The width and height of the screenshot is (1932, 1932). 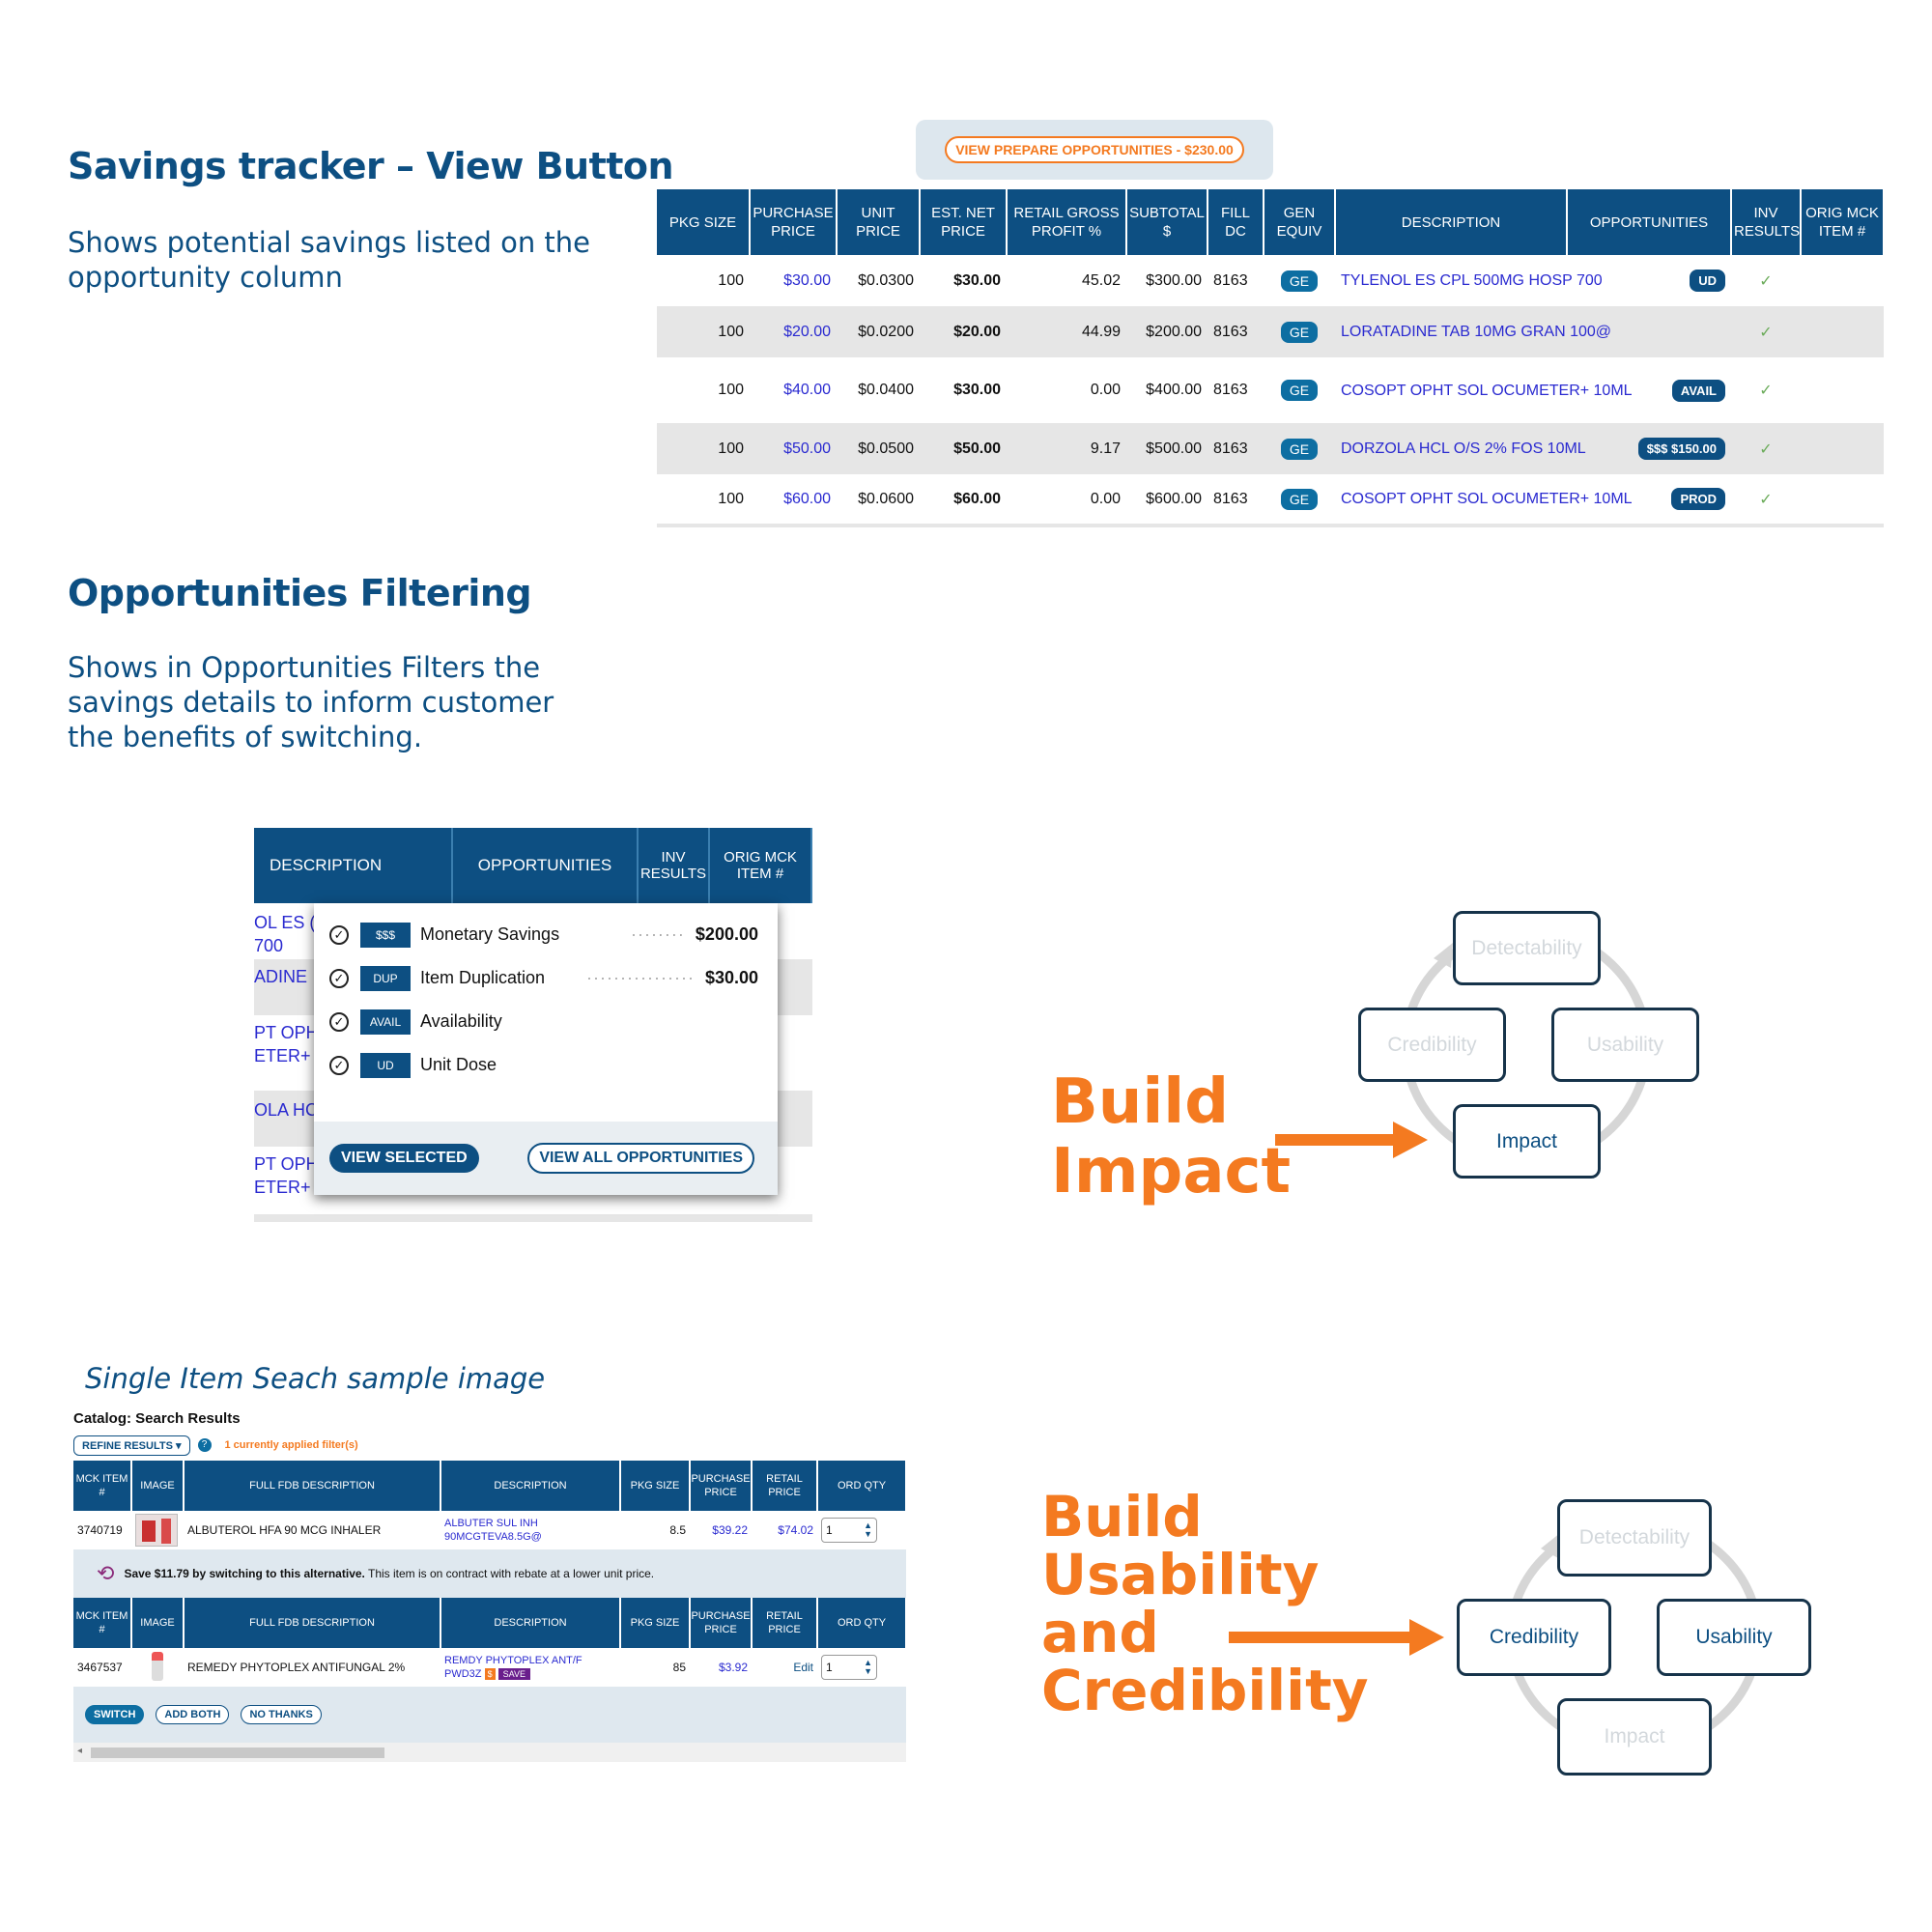 What do you see at coordinates (1460, 448) in the screenshot?
I see `item-description-link: DORZOLA HCL O/S 2% FOS 10ML` at bounding box center [1460, 448].